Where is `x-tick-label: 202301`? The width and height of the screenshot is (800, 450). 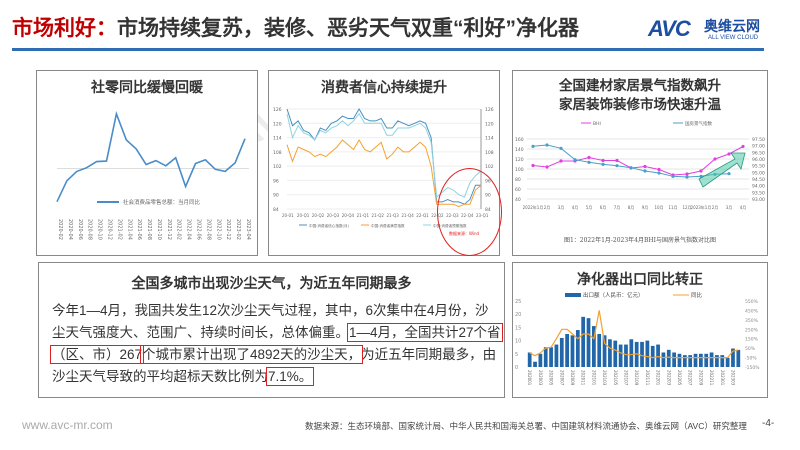 x-tick-label: 202301 is located at coordinates (722, 378).